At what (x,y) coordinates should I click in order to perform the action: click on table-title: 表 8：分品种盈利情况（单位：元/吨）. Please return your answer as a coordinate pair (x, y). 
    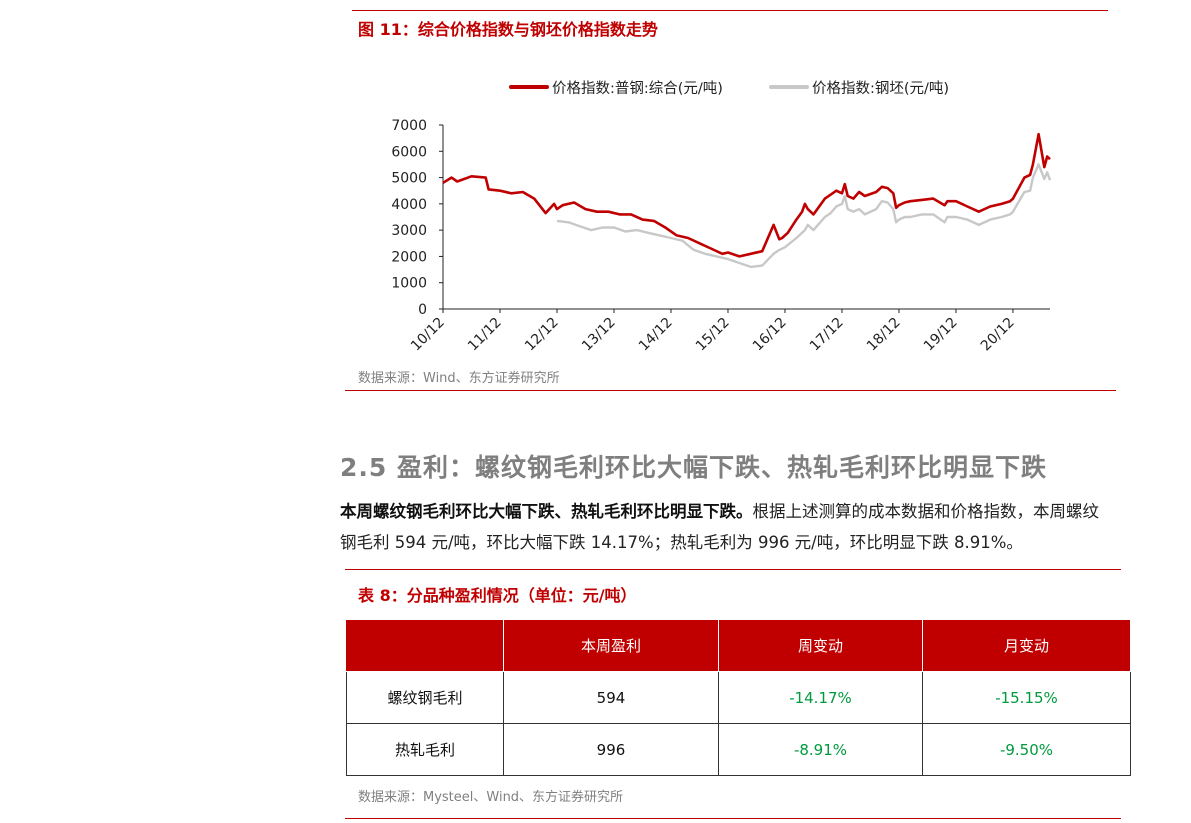
    Looking at the image, I should click on (497, 595).